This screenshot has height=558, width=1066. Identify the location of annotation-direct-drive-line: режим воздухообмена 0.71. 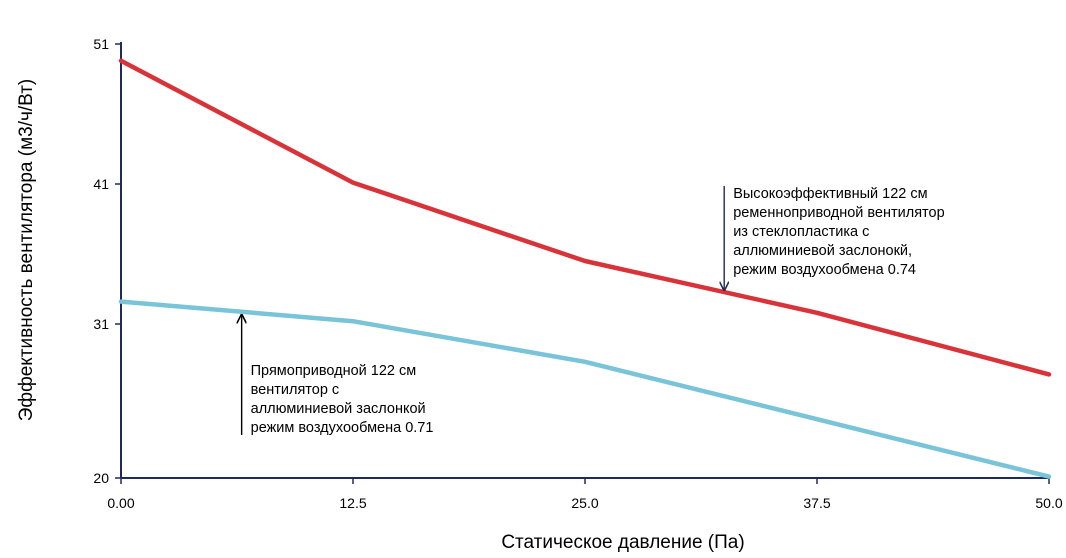
(342, 428).